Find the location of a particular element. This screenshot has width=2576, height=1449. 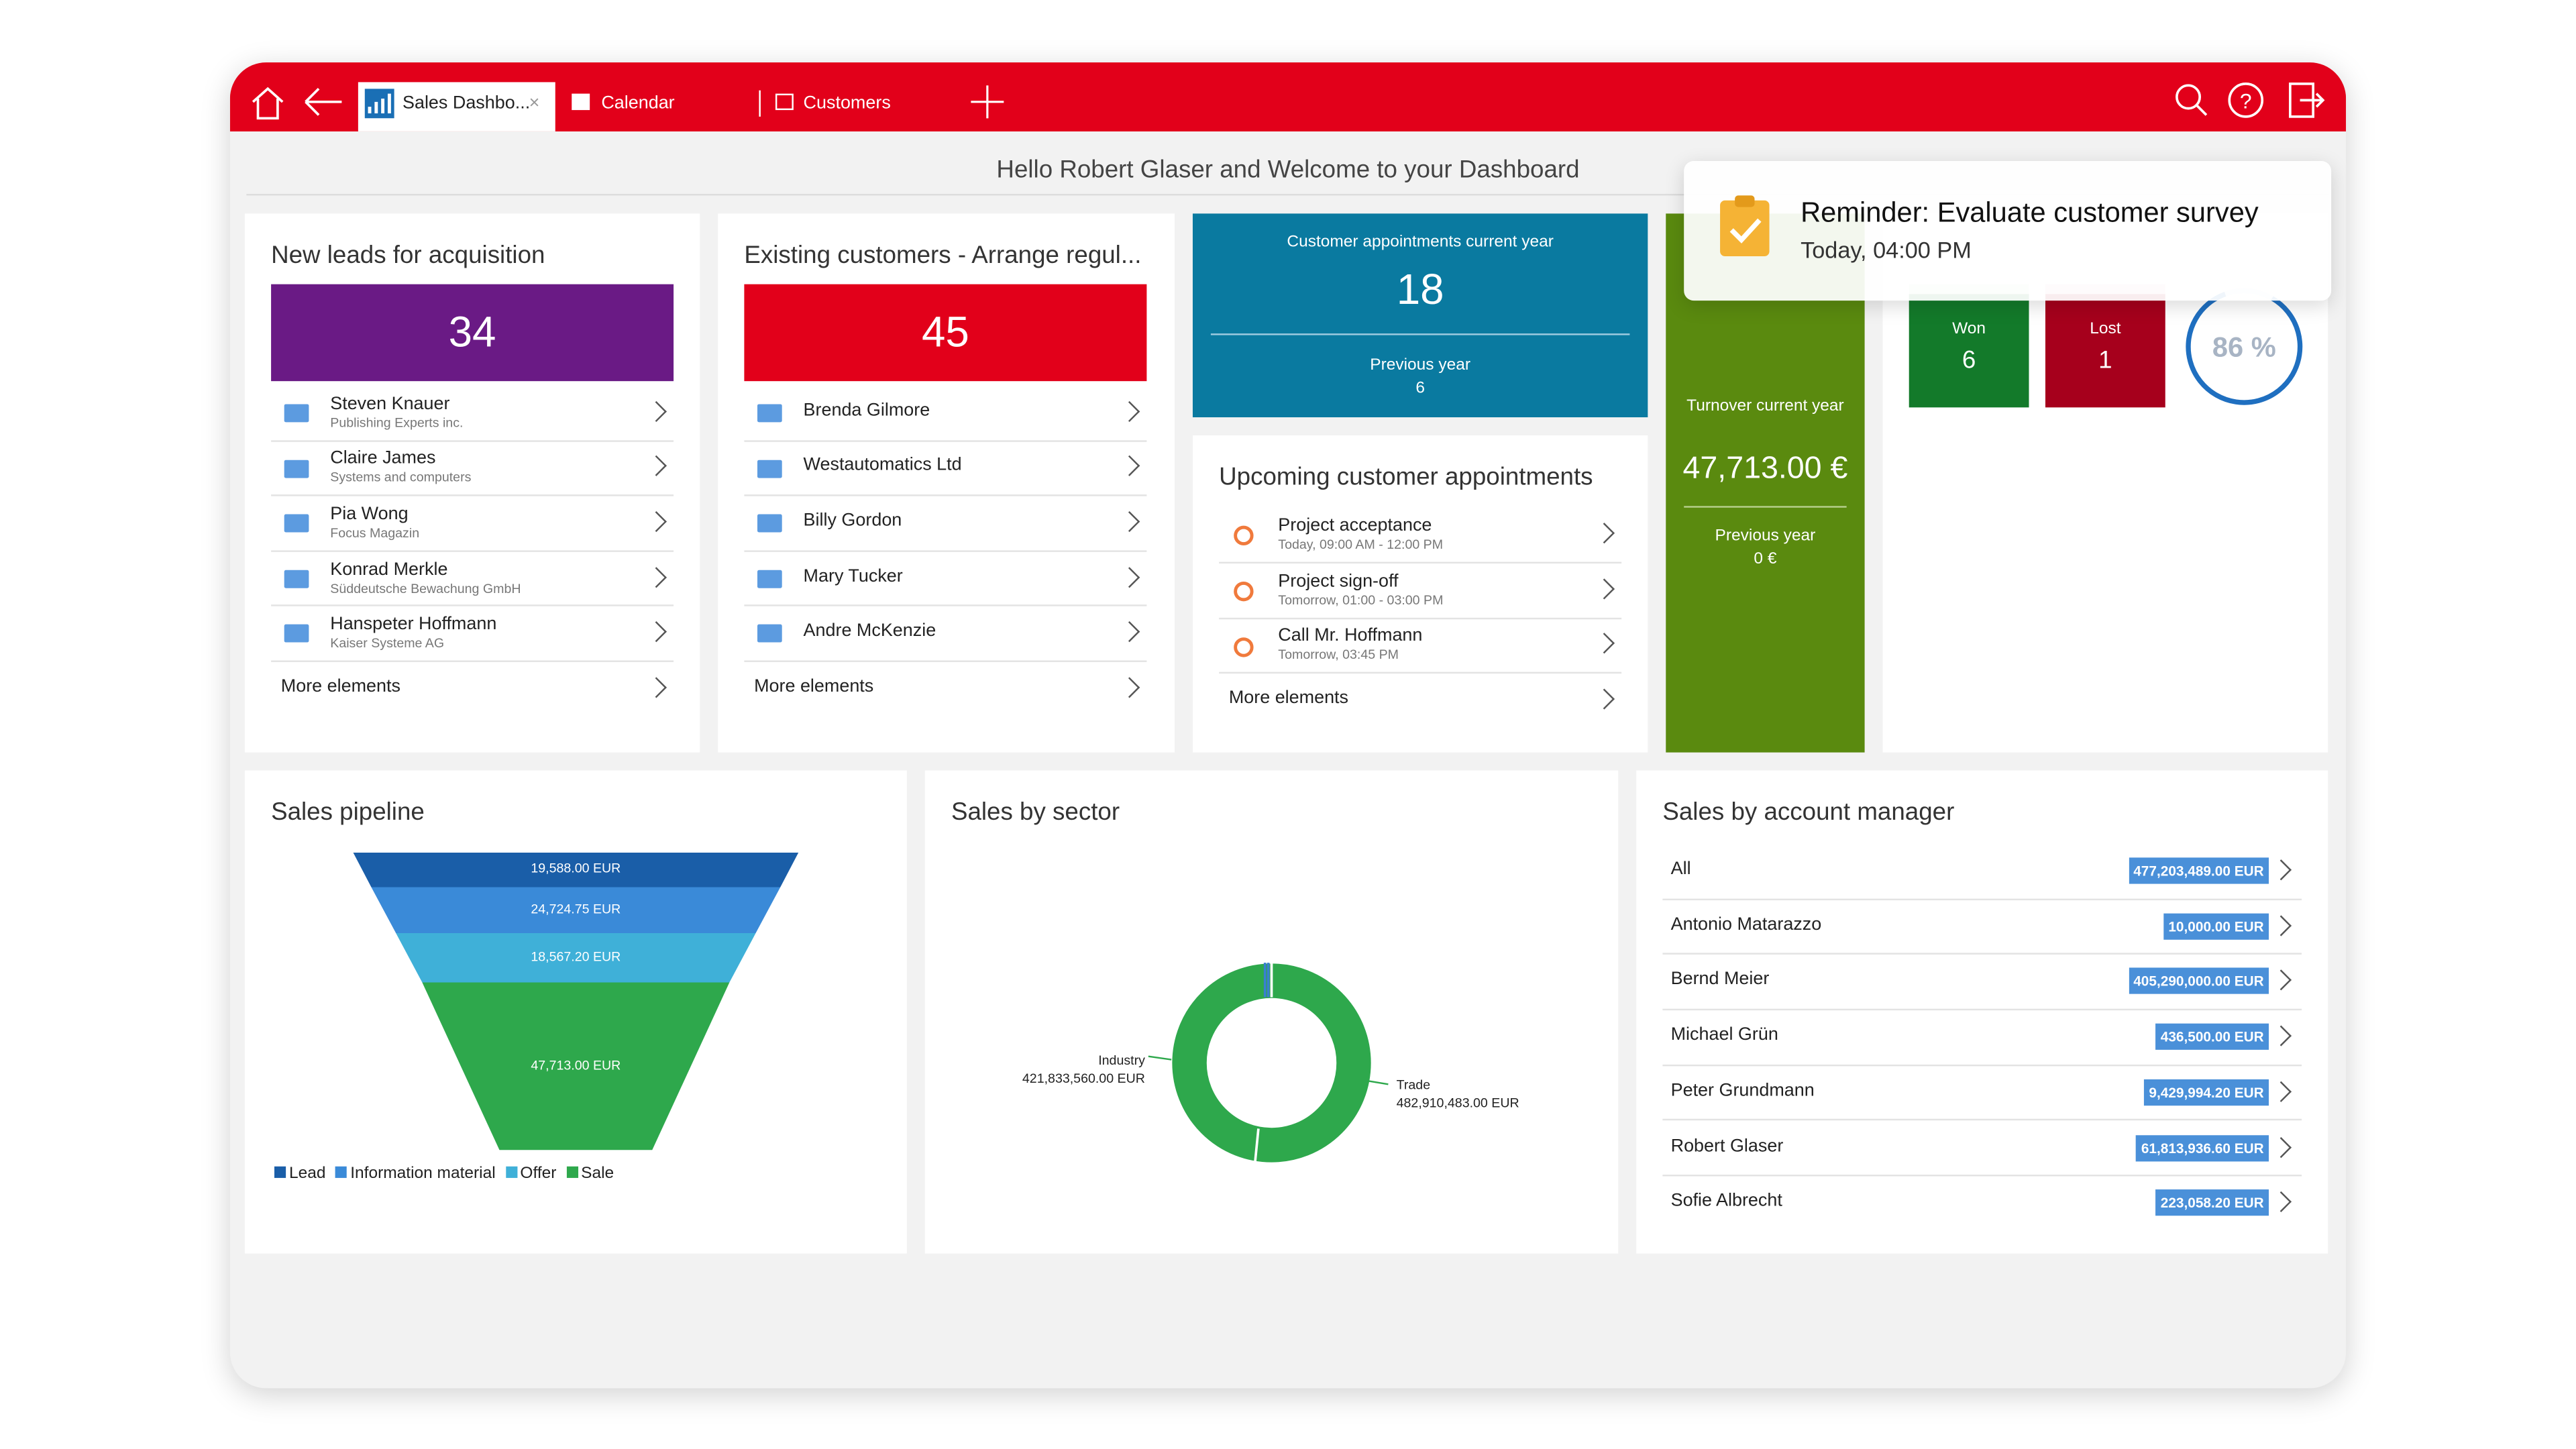

tab: Customers is located at coordinates (825, 103).